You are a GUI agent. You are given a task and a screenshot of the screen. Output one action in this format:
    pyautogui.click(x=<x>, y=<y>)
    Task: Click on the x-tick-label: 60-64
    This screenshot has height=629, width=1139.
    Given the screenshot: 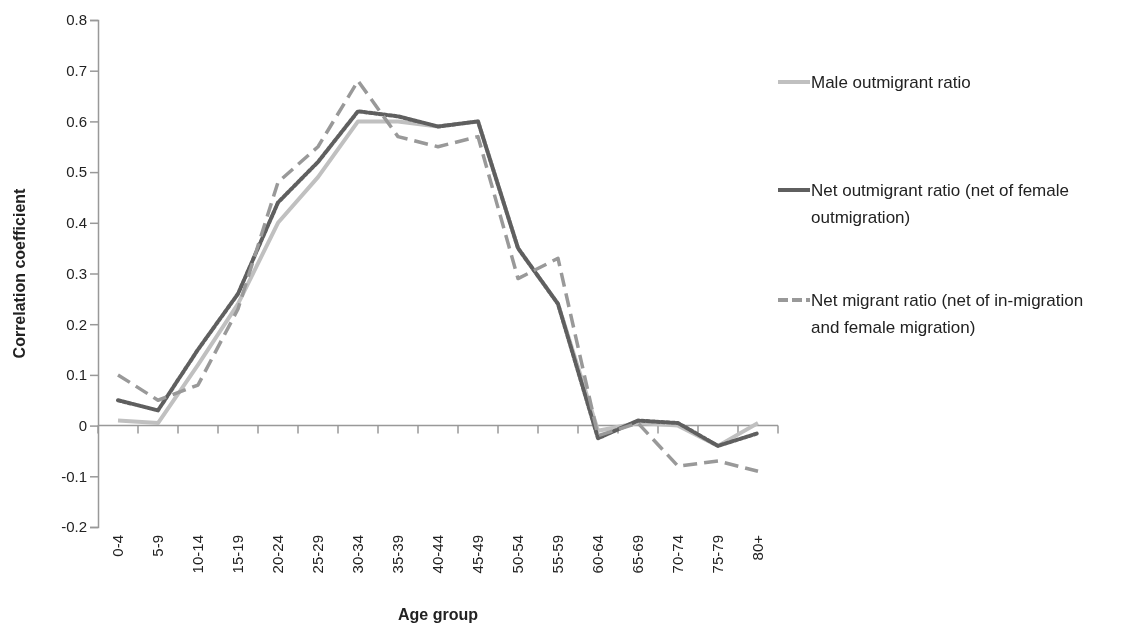 What is the action you would take?
    pyautogui.click(x=597, y=554)
    